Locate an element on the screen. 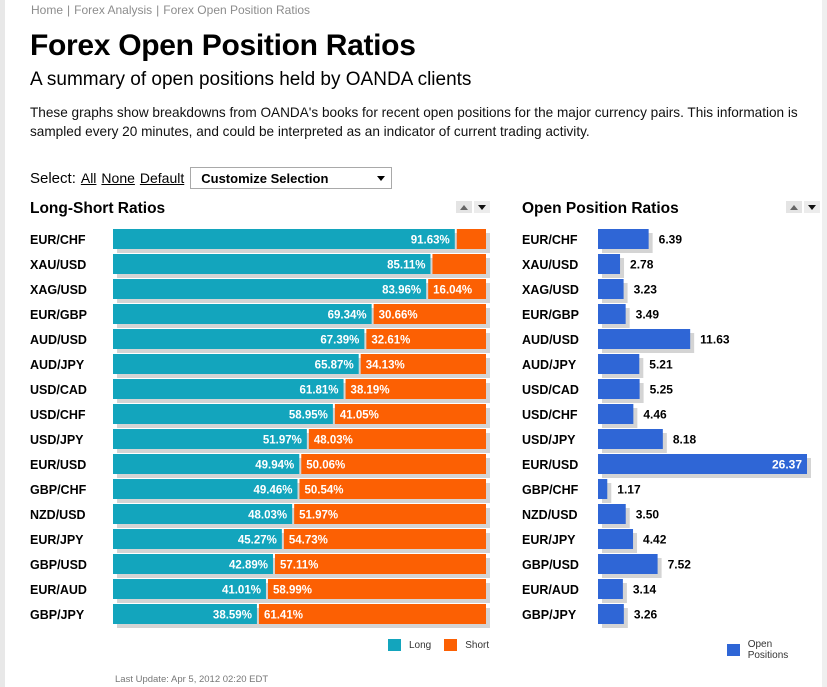  legend-item-short: Short is located at coordinates (466, 645).